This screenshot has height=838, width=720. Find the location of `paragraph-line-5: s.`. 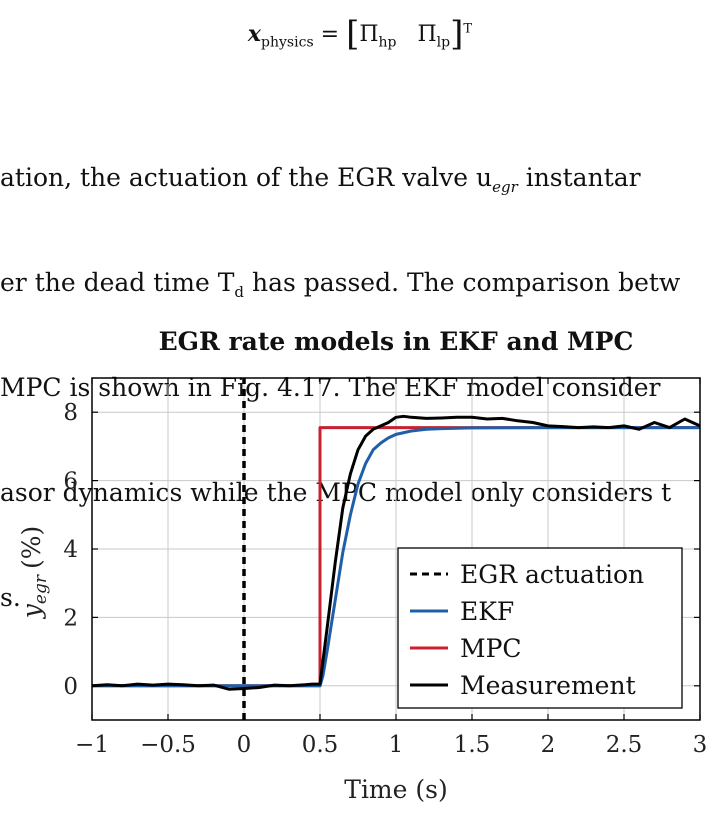

paragraph-line-5: s. is located at coordinates (10, 597).